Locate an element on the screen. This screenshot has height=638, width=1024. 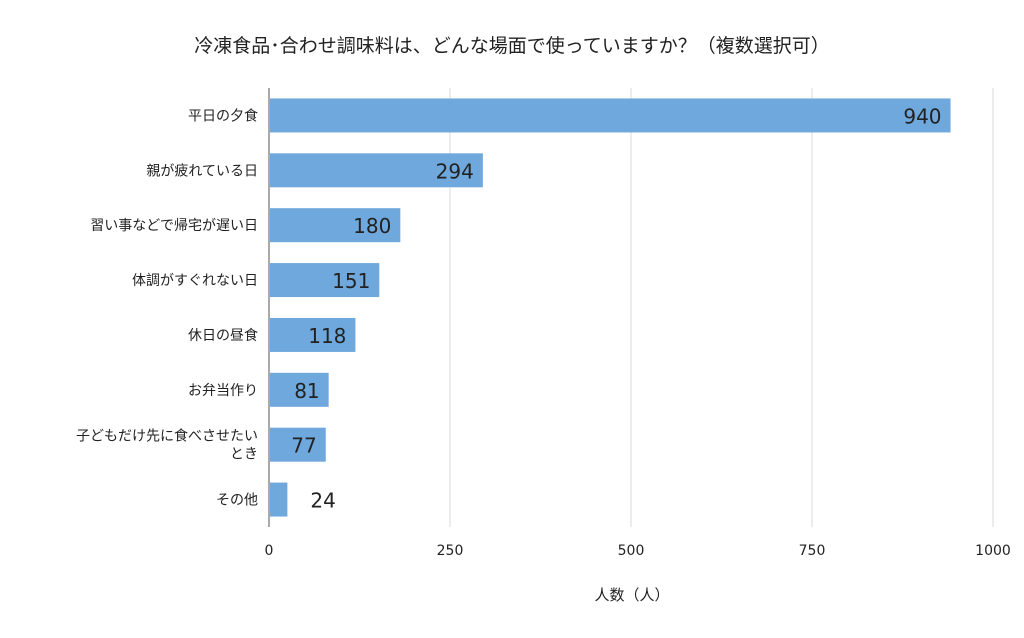
data-label: 77 is located at coordinates (303, 446).